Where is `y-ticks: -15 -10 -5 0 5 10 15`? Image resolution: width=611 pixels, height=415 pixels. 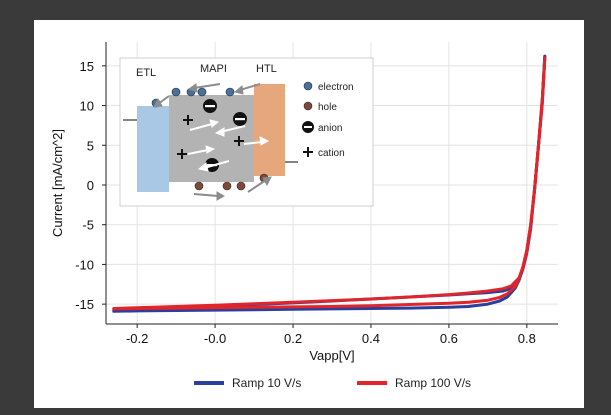
y-ticks: -15 -10 -5 0 5 10 15 is located at coordinates (90, 185).